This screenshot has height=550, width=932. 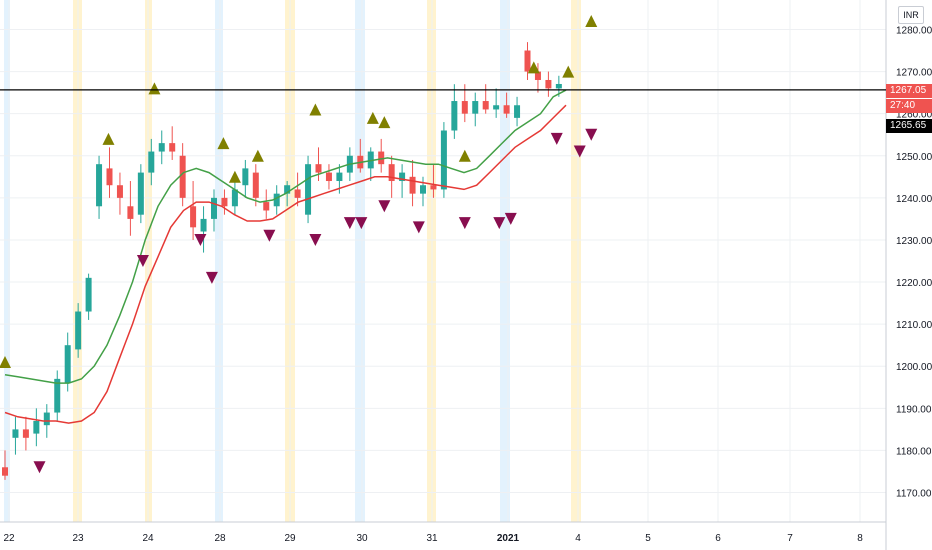 I want to click on y-tick-label: 1250.00, so click(x=914, y=157).